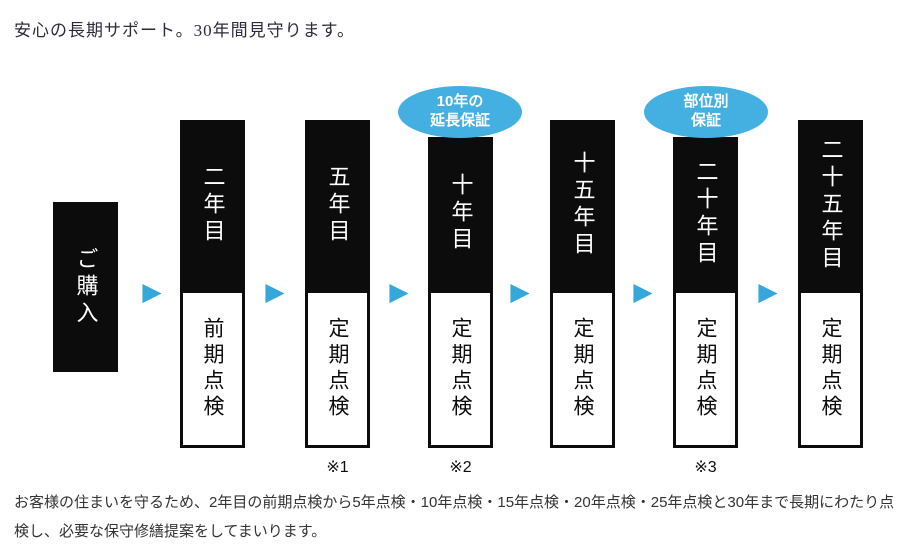 The image size is (902, 556). I want to click on timeline-inspection-box-5: 定期点検, so click(337, 369).